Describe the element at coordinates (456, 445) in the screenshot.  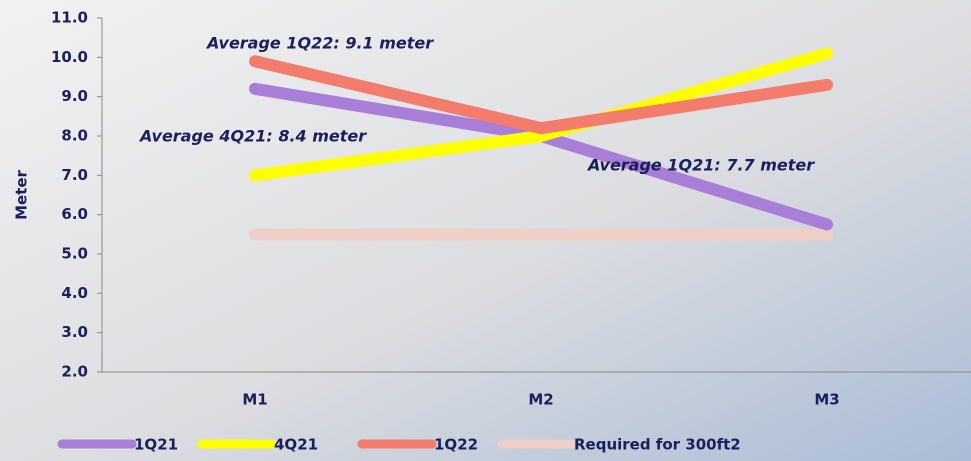
I see `legend-label: 1Q22` at that location.